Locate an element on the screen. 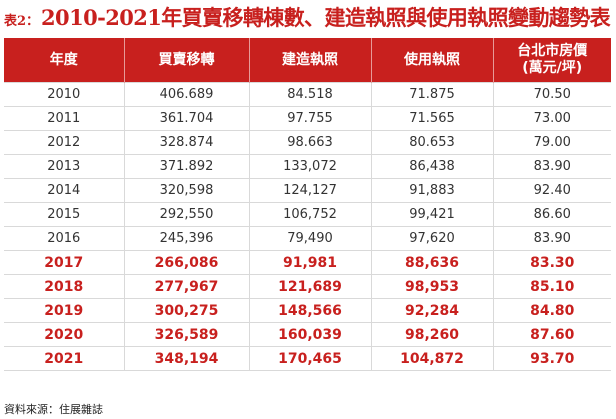 The height and width of the screenshot is (419, 616). cell-year: 2017 is located at coordinates (64, 262).